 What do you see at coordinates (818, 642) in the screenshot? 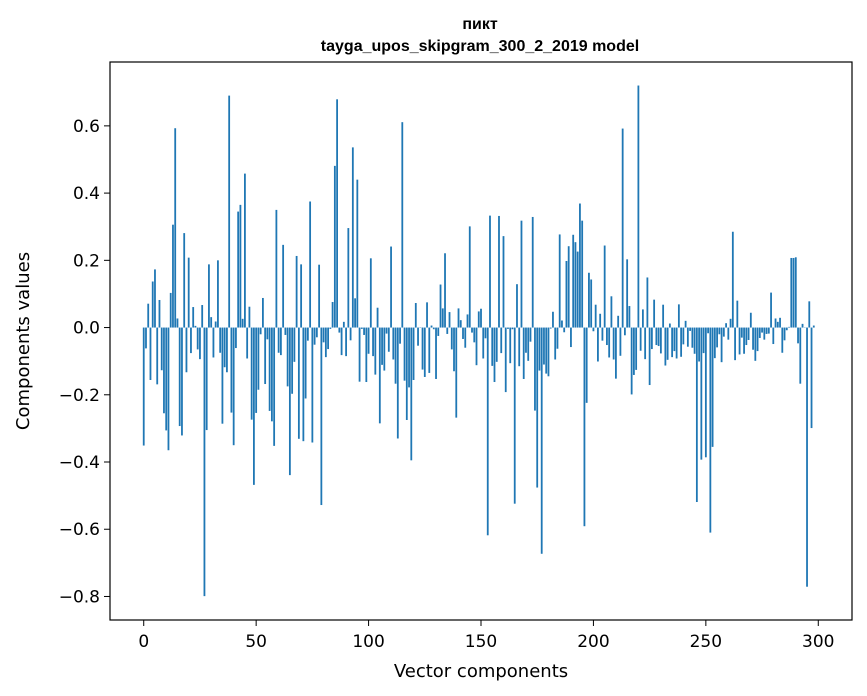
I see `x-tick-label: 300` at bounding box center [818, 642].